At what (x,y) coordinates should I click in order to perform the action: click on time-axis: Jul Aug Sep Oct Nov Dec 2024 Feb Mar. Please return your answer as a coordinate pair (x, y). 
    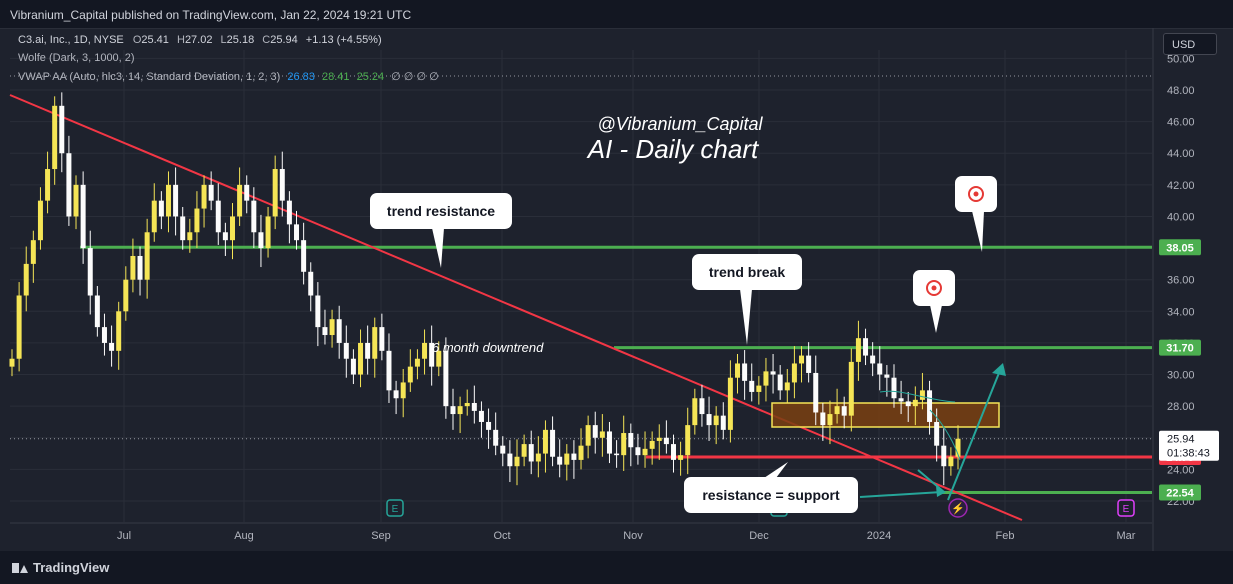
    Looking at the image, I should click on (626, 536).